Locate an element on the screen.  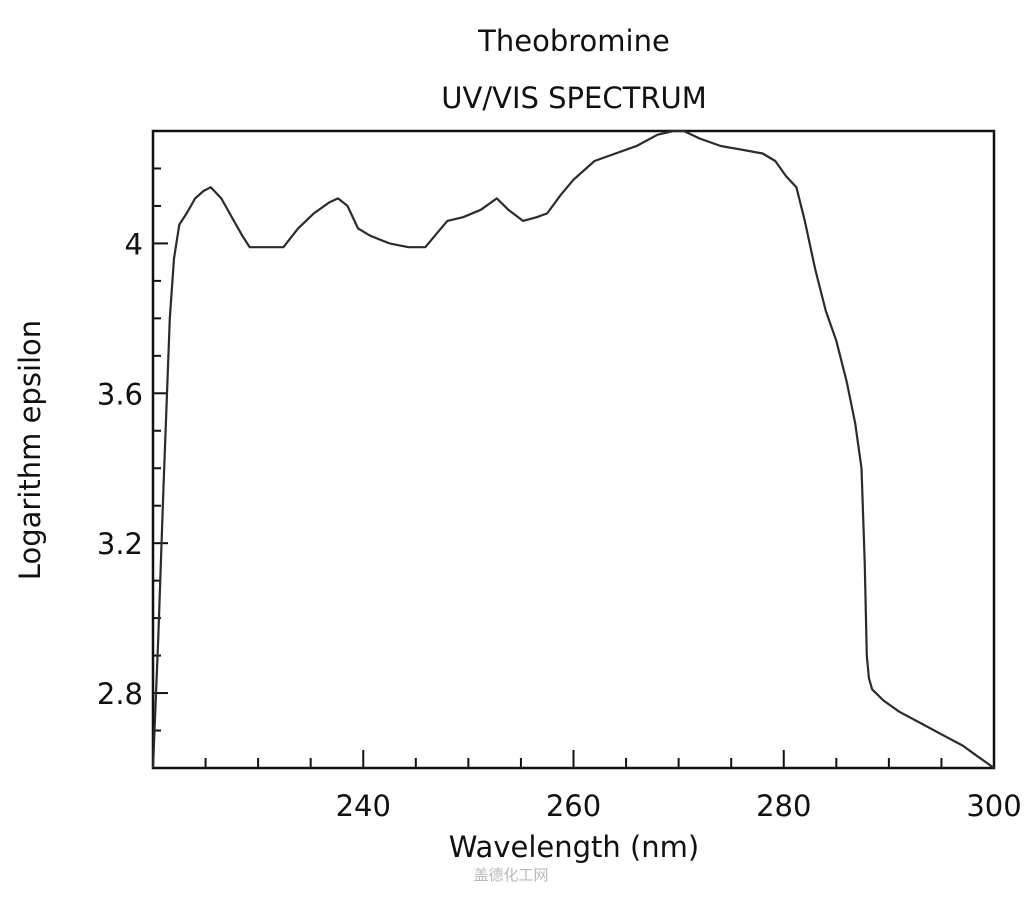
chart-title: Theobromine is located at coordinates (574, 41).